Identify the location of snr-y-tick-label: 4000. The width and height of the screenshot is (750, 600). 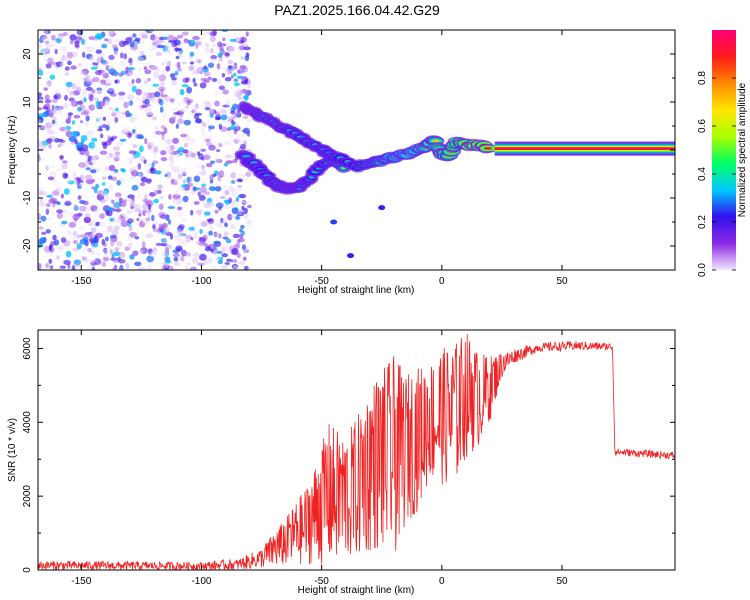
(27, 422).